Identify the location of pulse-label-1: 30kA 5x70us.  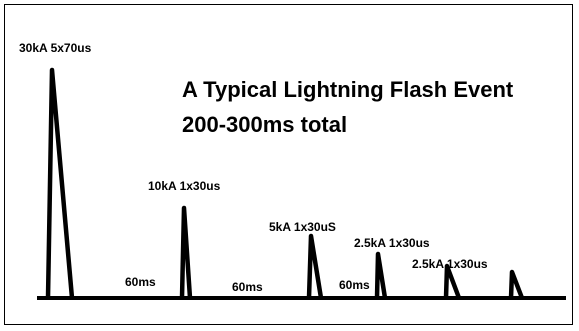
(55, 48).